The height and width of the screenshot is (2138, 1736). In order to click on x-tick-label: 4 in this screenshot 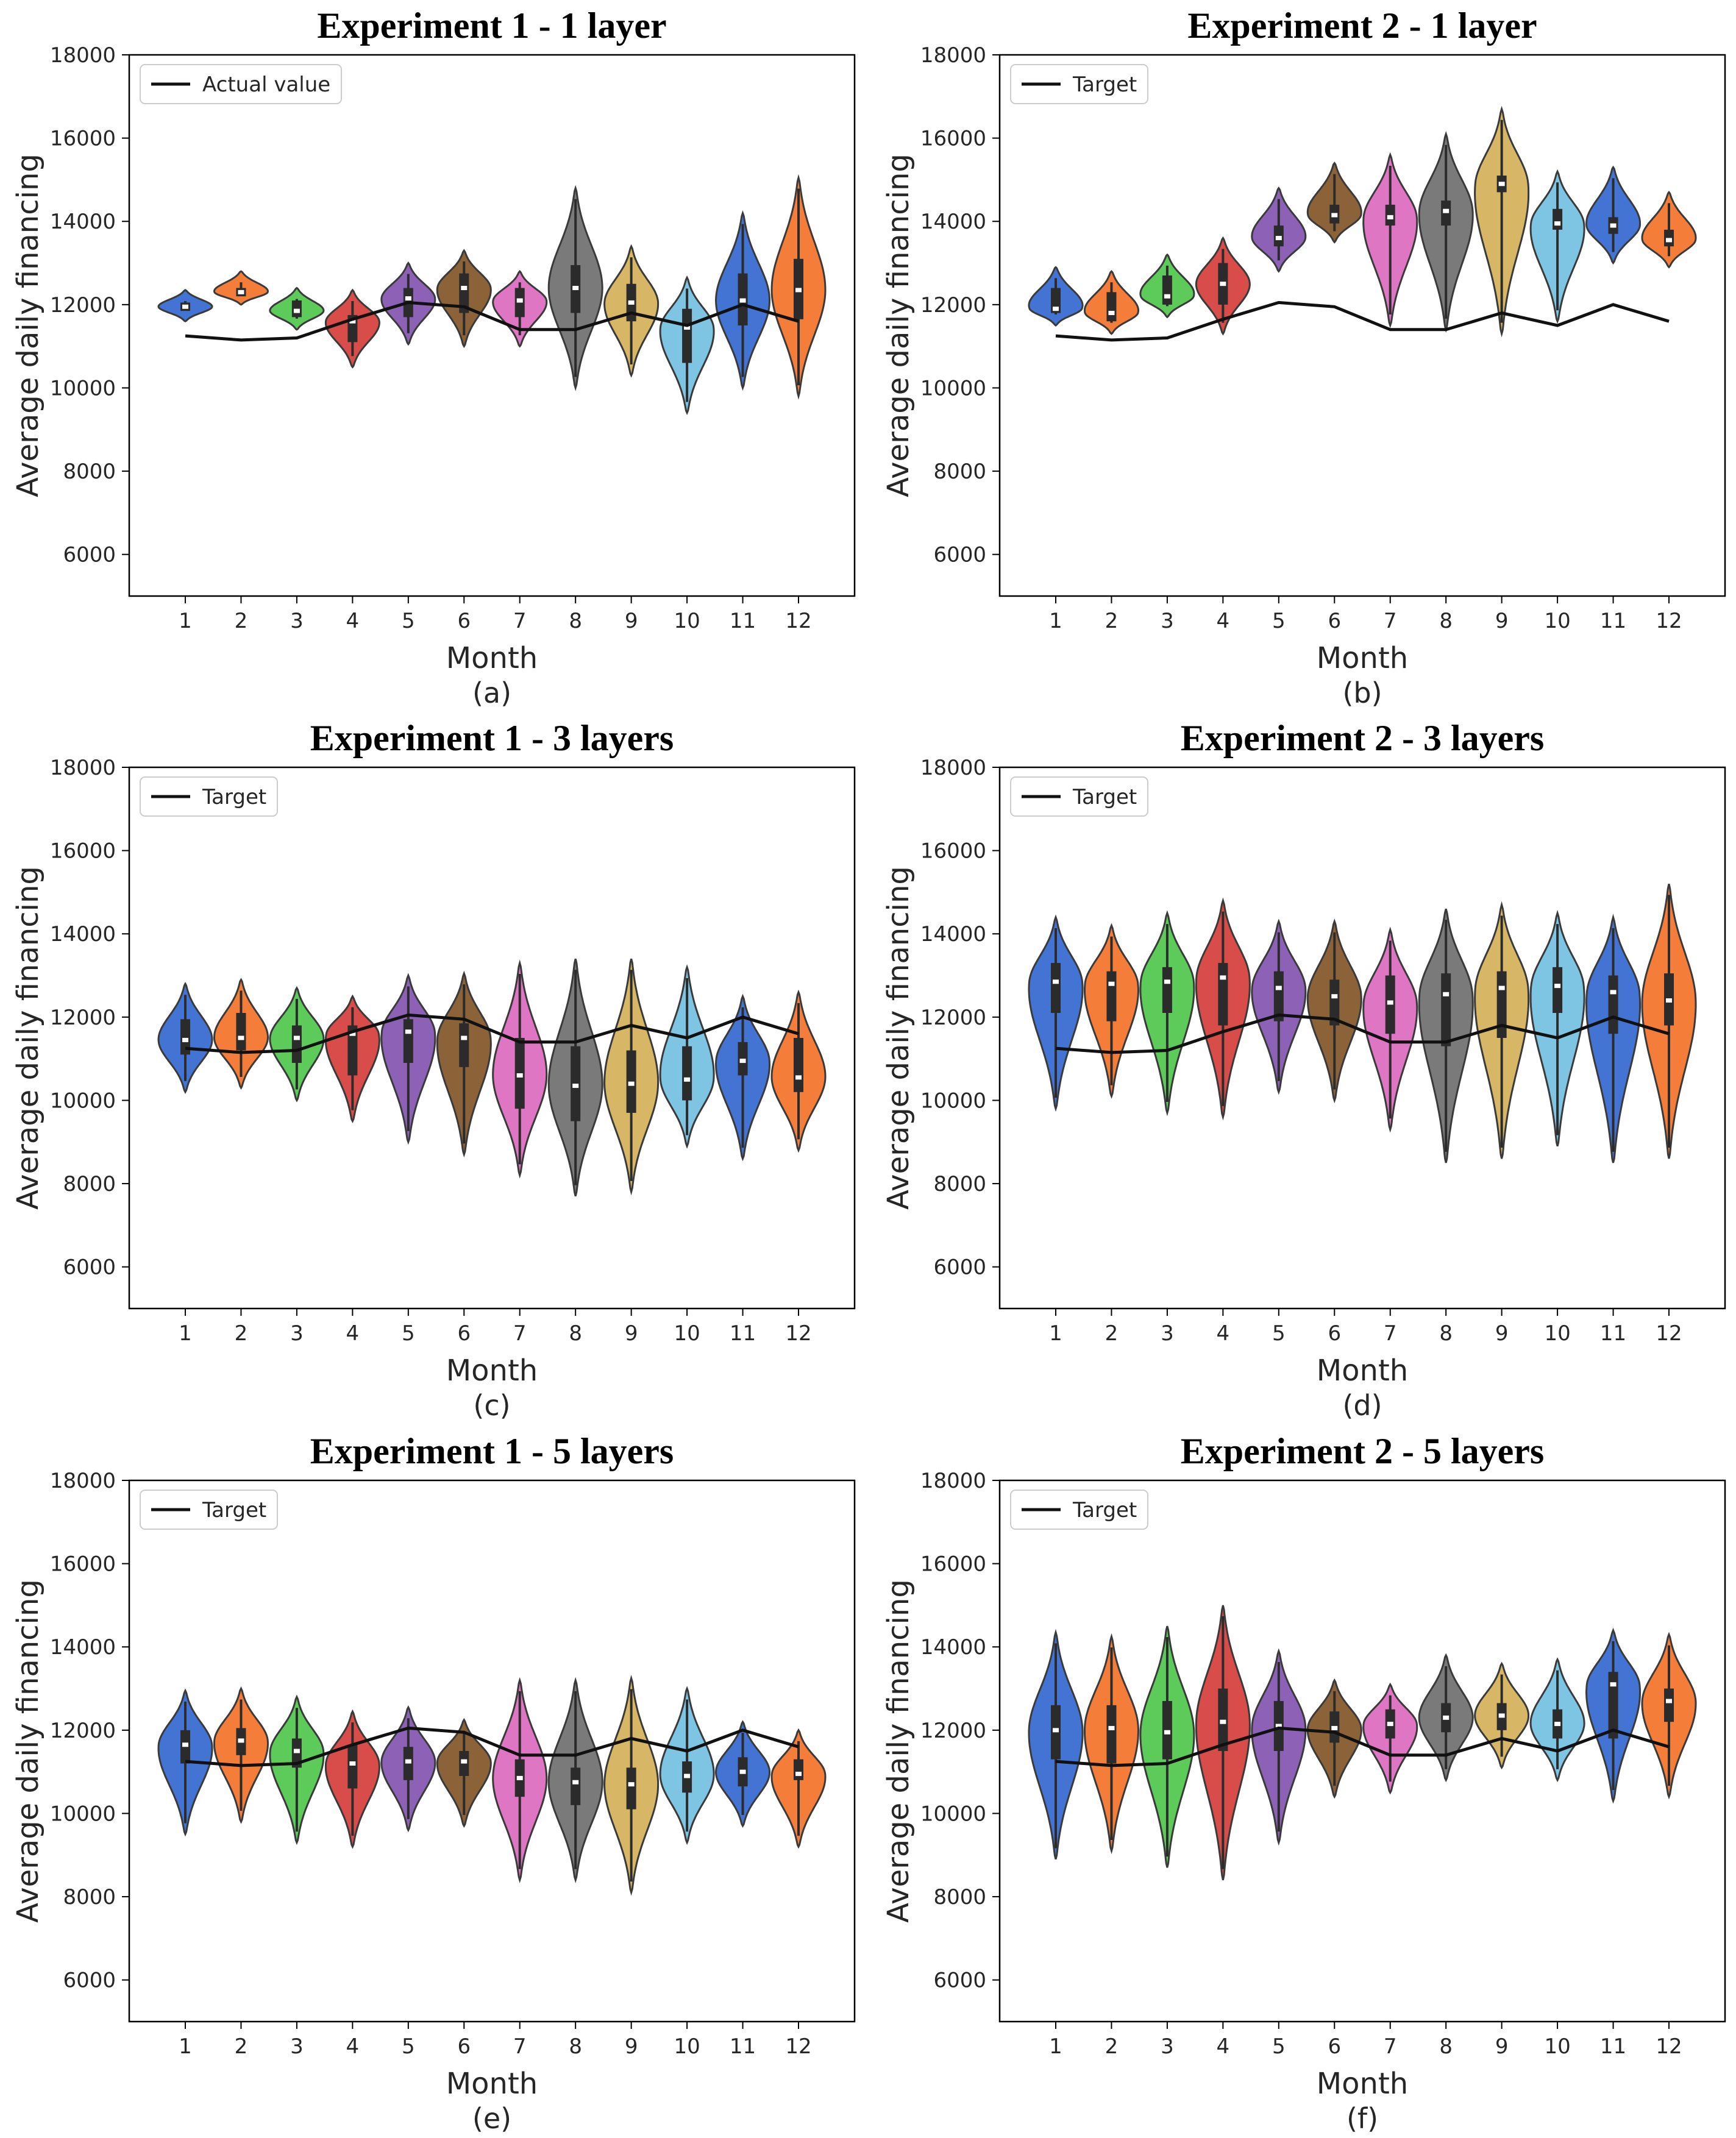, I will do `click(353, 621)`.